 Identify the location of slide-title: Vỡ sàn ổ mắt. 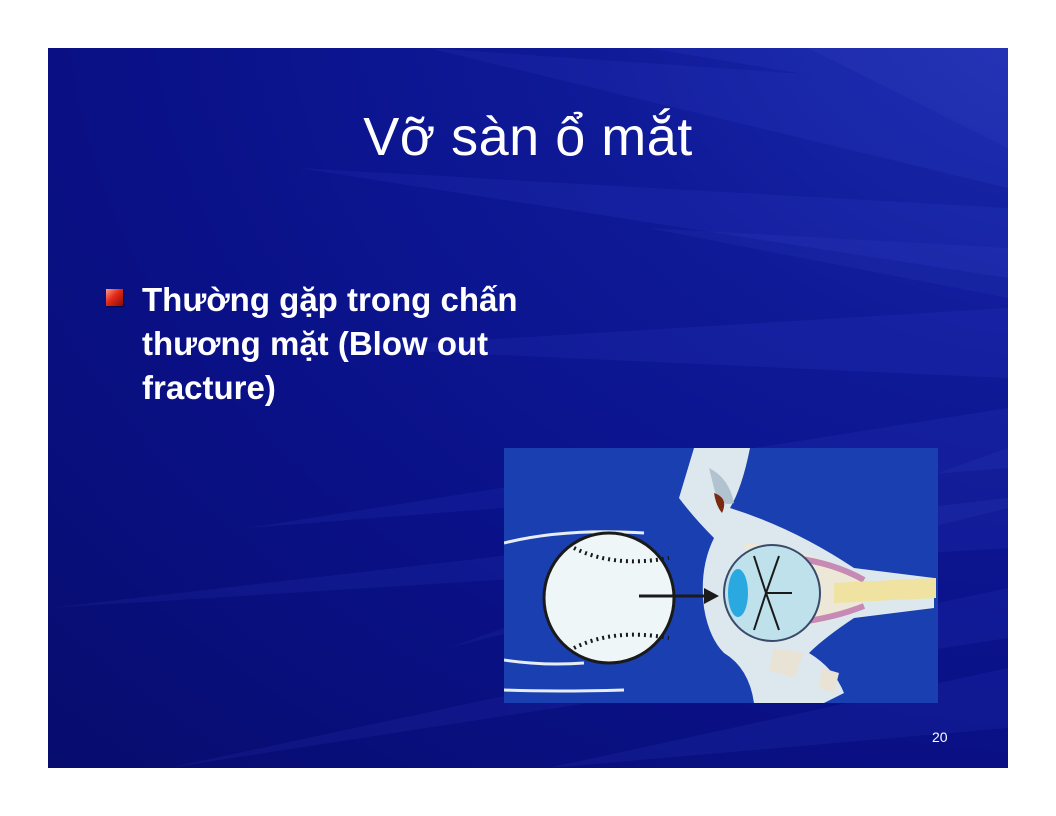
(528, 137).